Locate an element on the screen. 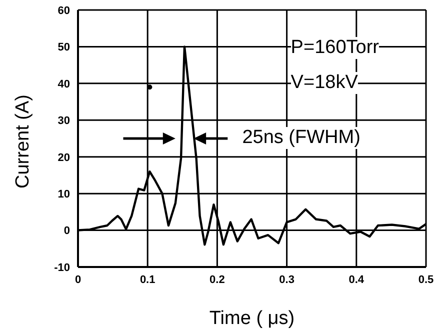 Image resolution: width=440 pixels, height=332 pixels. y-tick-label: 40 is located at coordinates (64, 84).